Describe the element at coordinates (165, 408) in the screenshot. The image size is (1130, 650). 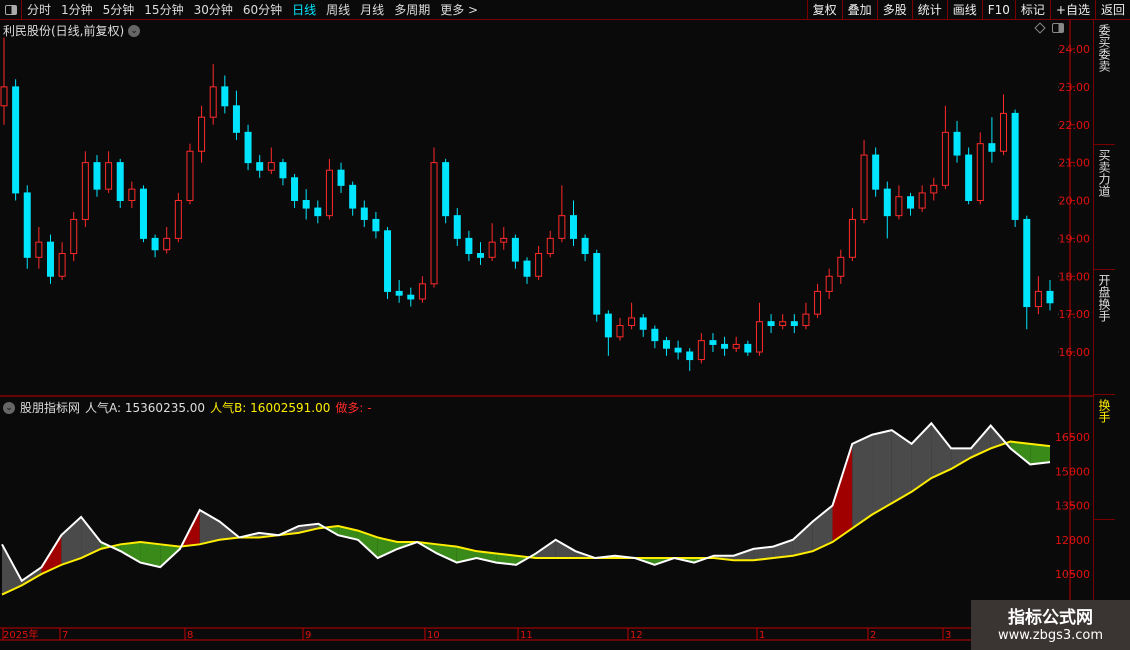
I see `line-a-value: 15360235.00` at that location.